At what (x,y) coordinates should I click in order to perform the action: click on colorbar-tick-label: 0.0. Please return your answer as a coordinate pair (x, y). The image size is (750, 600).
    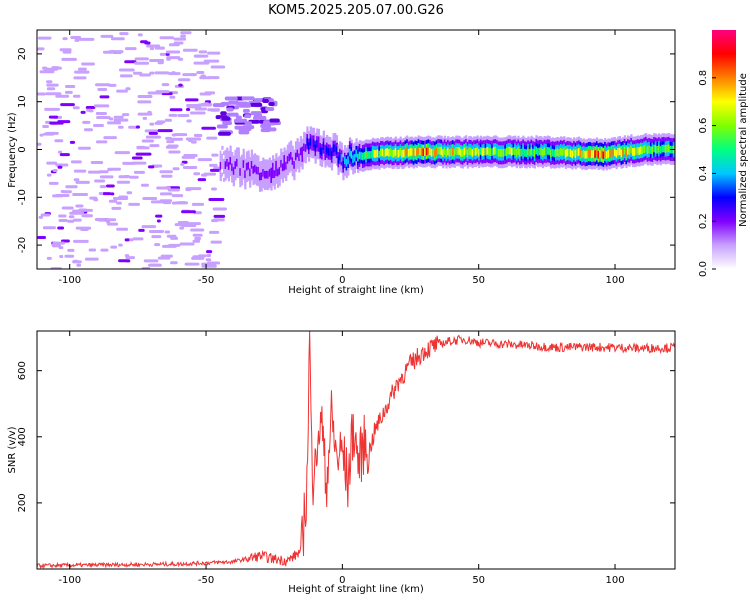
    Looking at the image, I should click on (703, 269).